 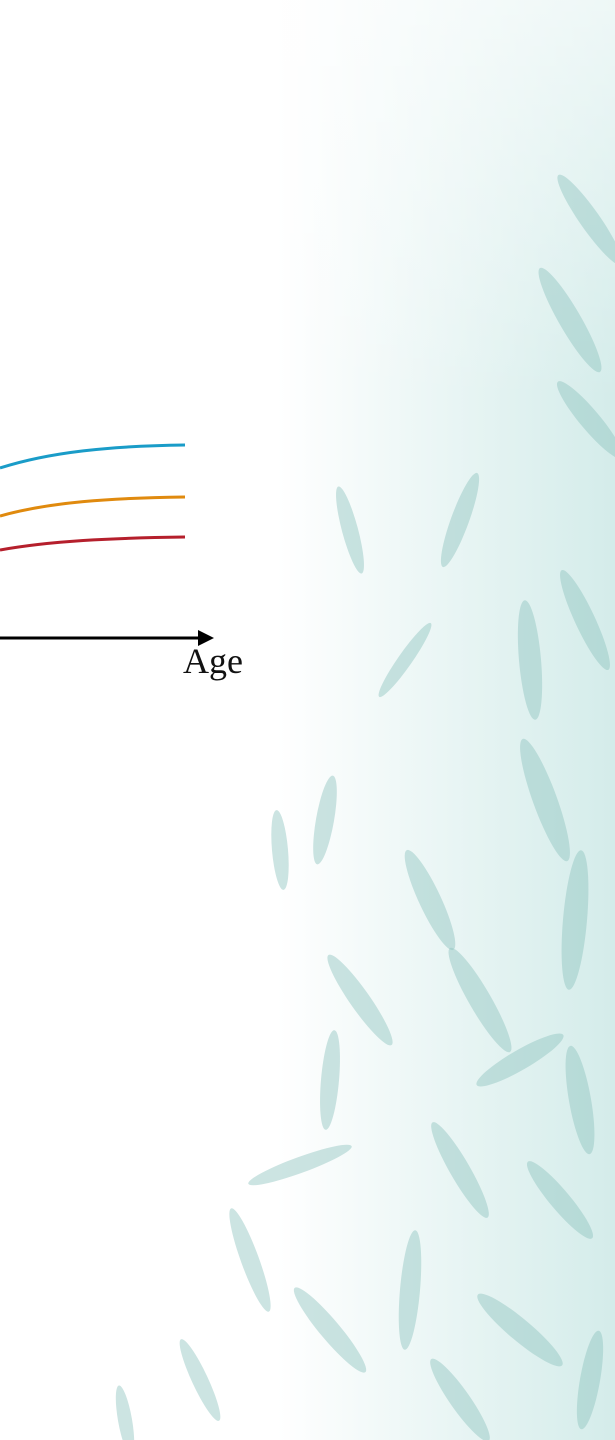 I want to click on curves, so click(x=93, y=497).